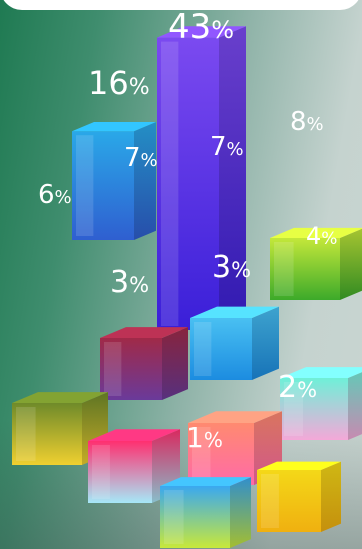  I want to click on bar-1-percent, so click(205, 512).